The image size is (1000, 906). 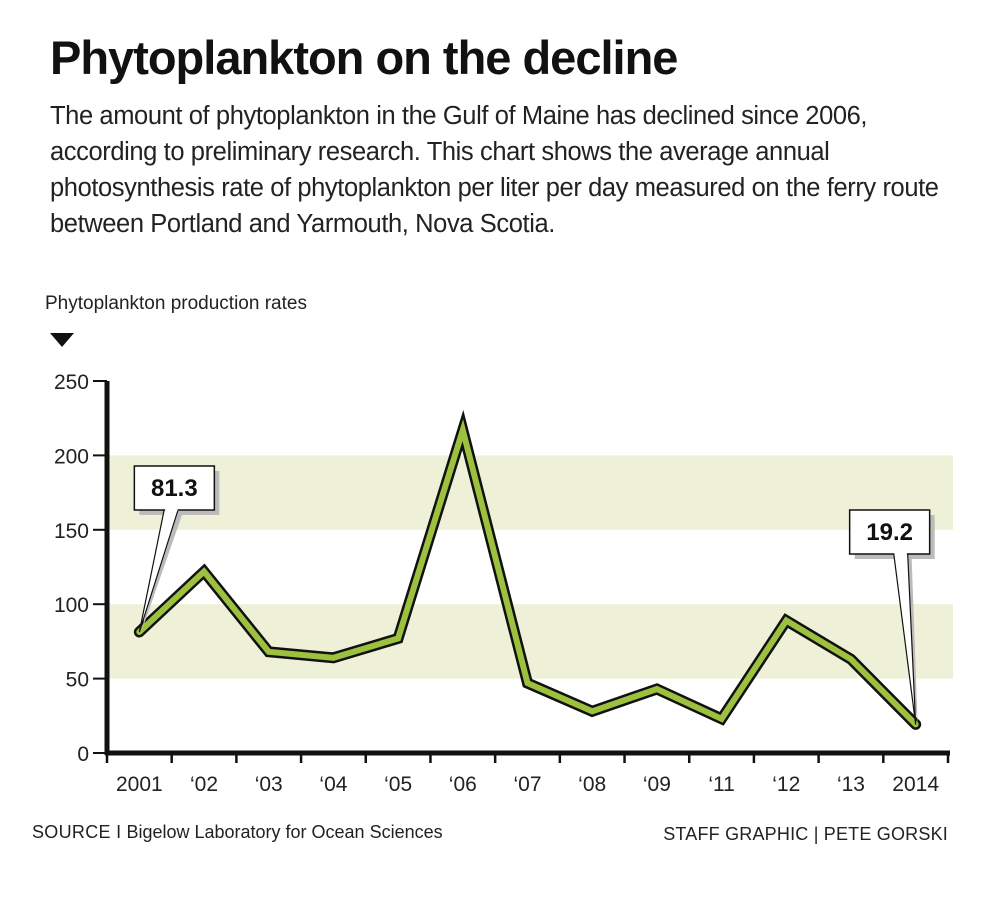 What do you see at coordinates (83, 754) in the screenshot?
I see `y-tick-label: 0` at bounding box center [83, 754].